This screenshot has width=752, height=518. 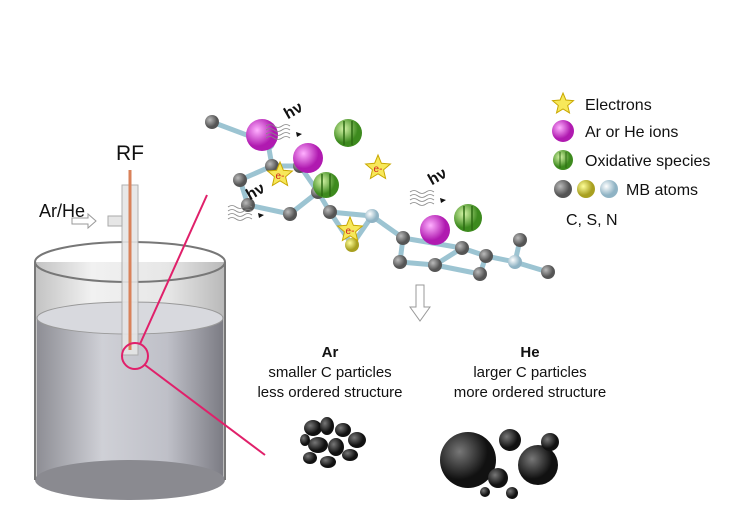 I want to click on product-gas: Ar, so click(x=330, y=352).